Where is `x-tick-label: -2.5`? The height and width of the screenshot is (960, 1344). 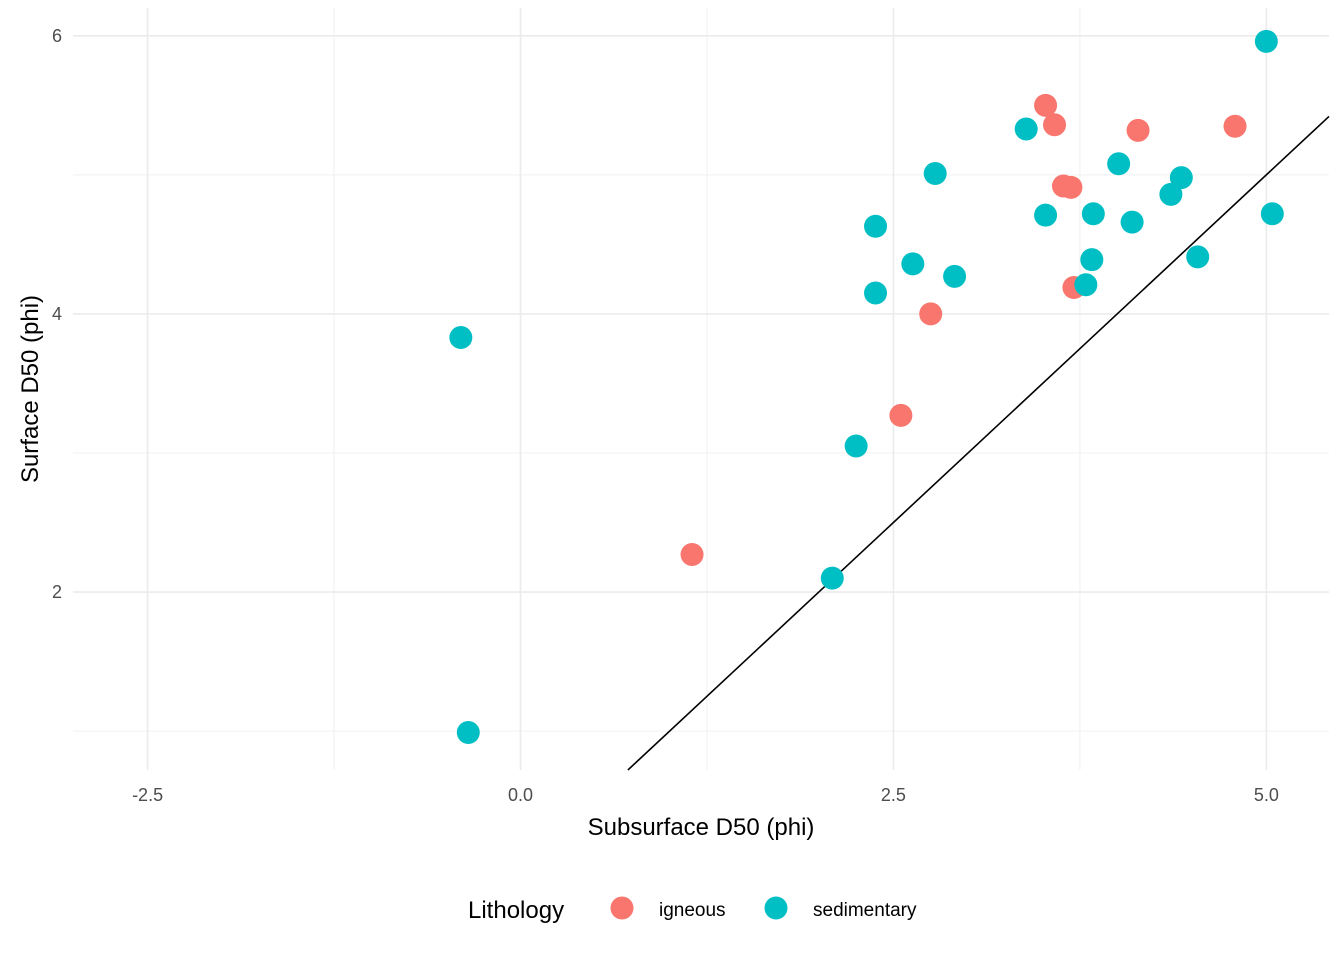 x-tick-label: -2.5 is located at coordinates (147, 795).